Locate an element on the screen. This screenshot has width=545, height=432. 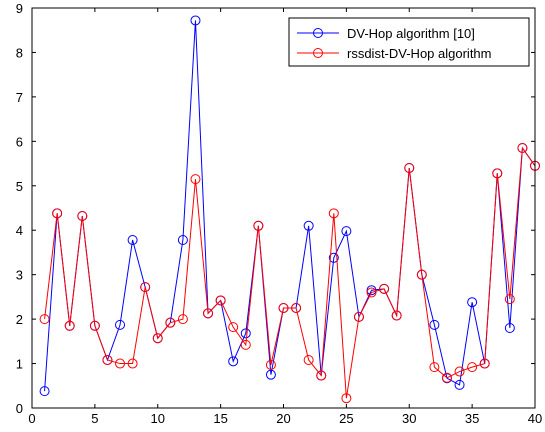
legend-entry: DV-Hop algorithm [10] is located at coordinates (386, 33).